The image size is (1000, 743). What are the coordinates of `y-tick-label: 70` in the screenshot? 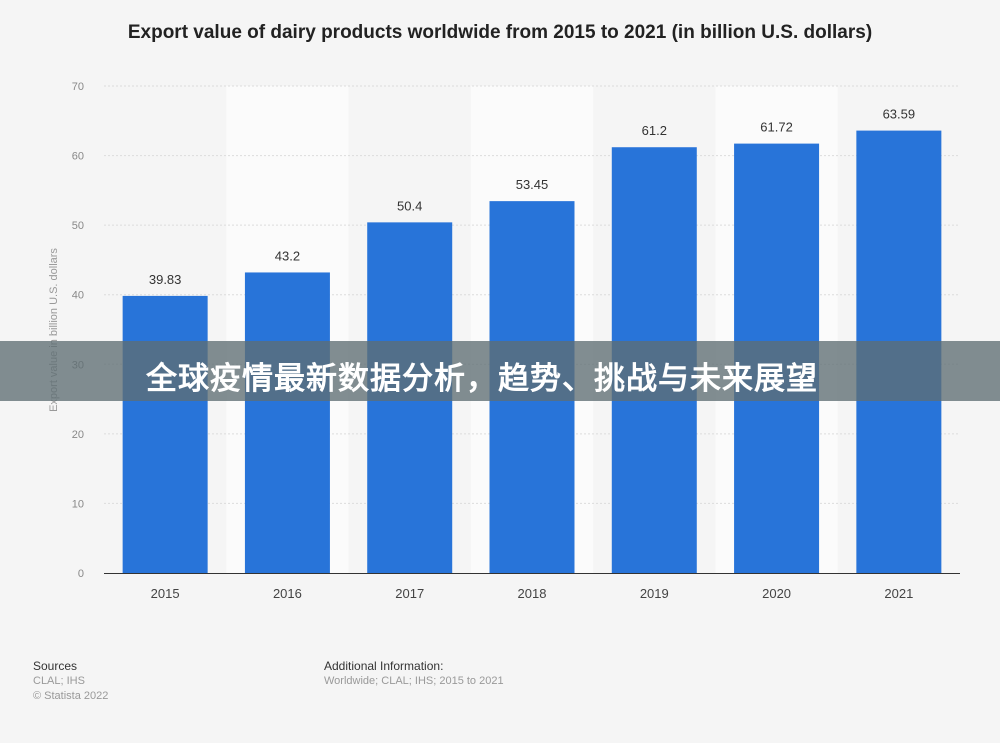 It's located at (78, 87).